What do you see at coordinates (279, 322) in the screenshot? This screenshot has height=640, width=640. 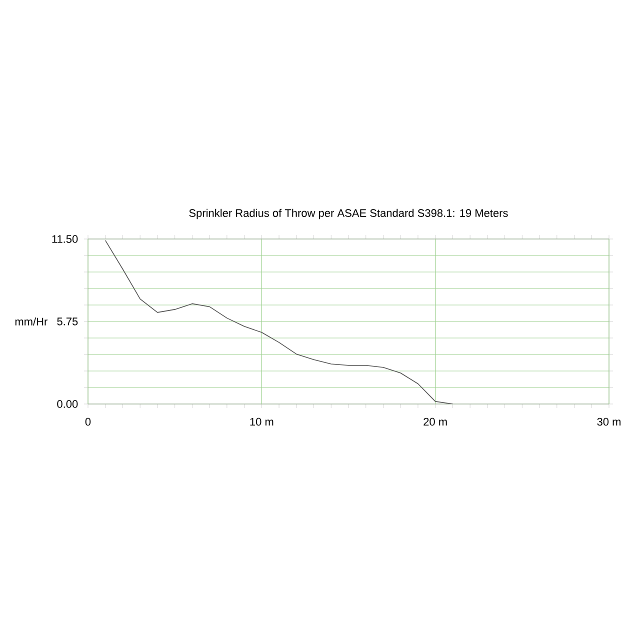 I see `line-series` at bounding box center [279, 322].